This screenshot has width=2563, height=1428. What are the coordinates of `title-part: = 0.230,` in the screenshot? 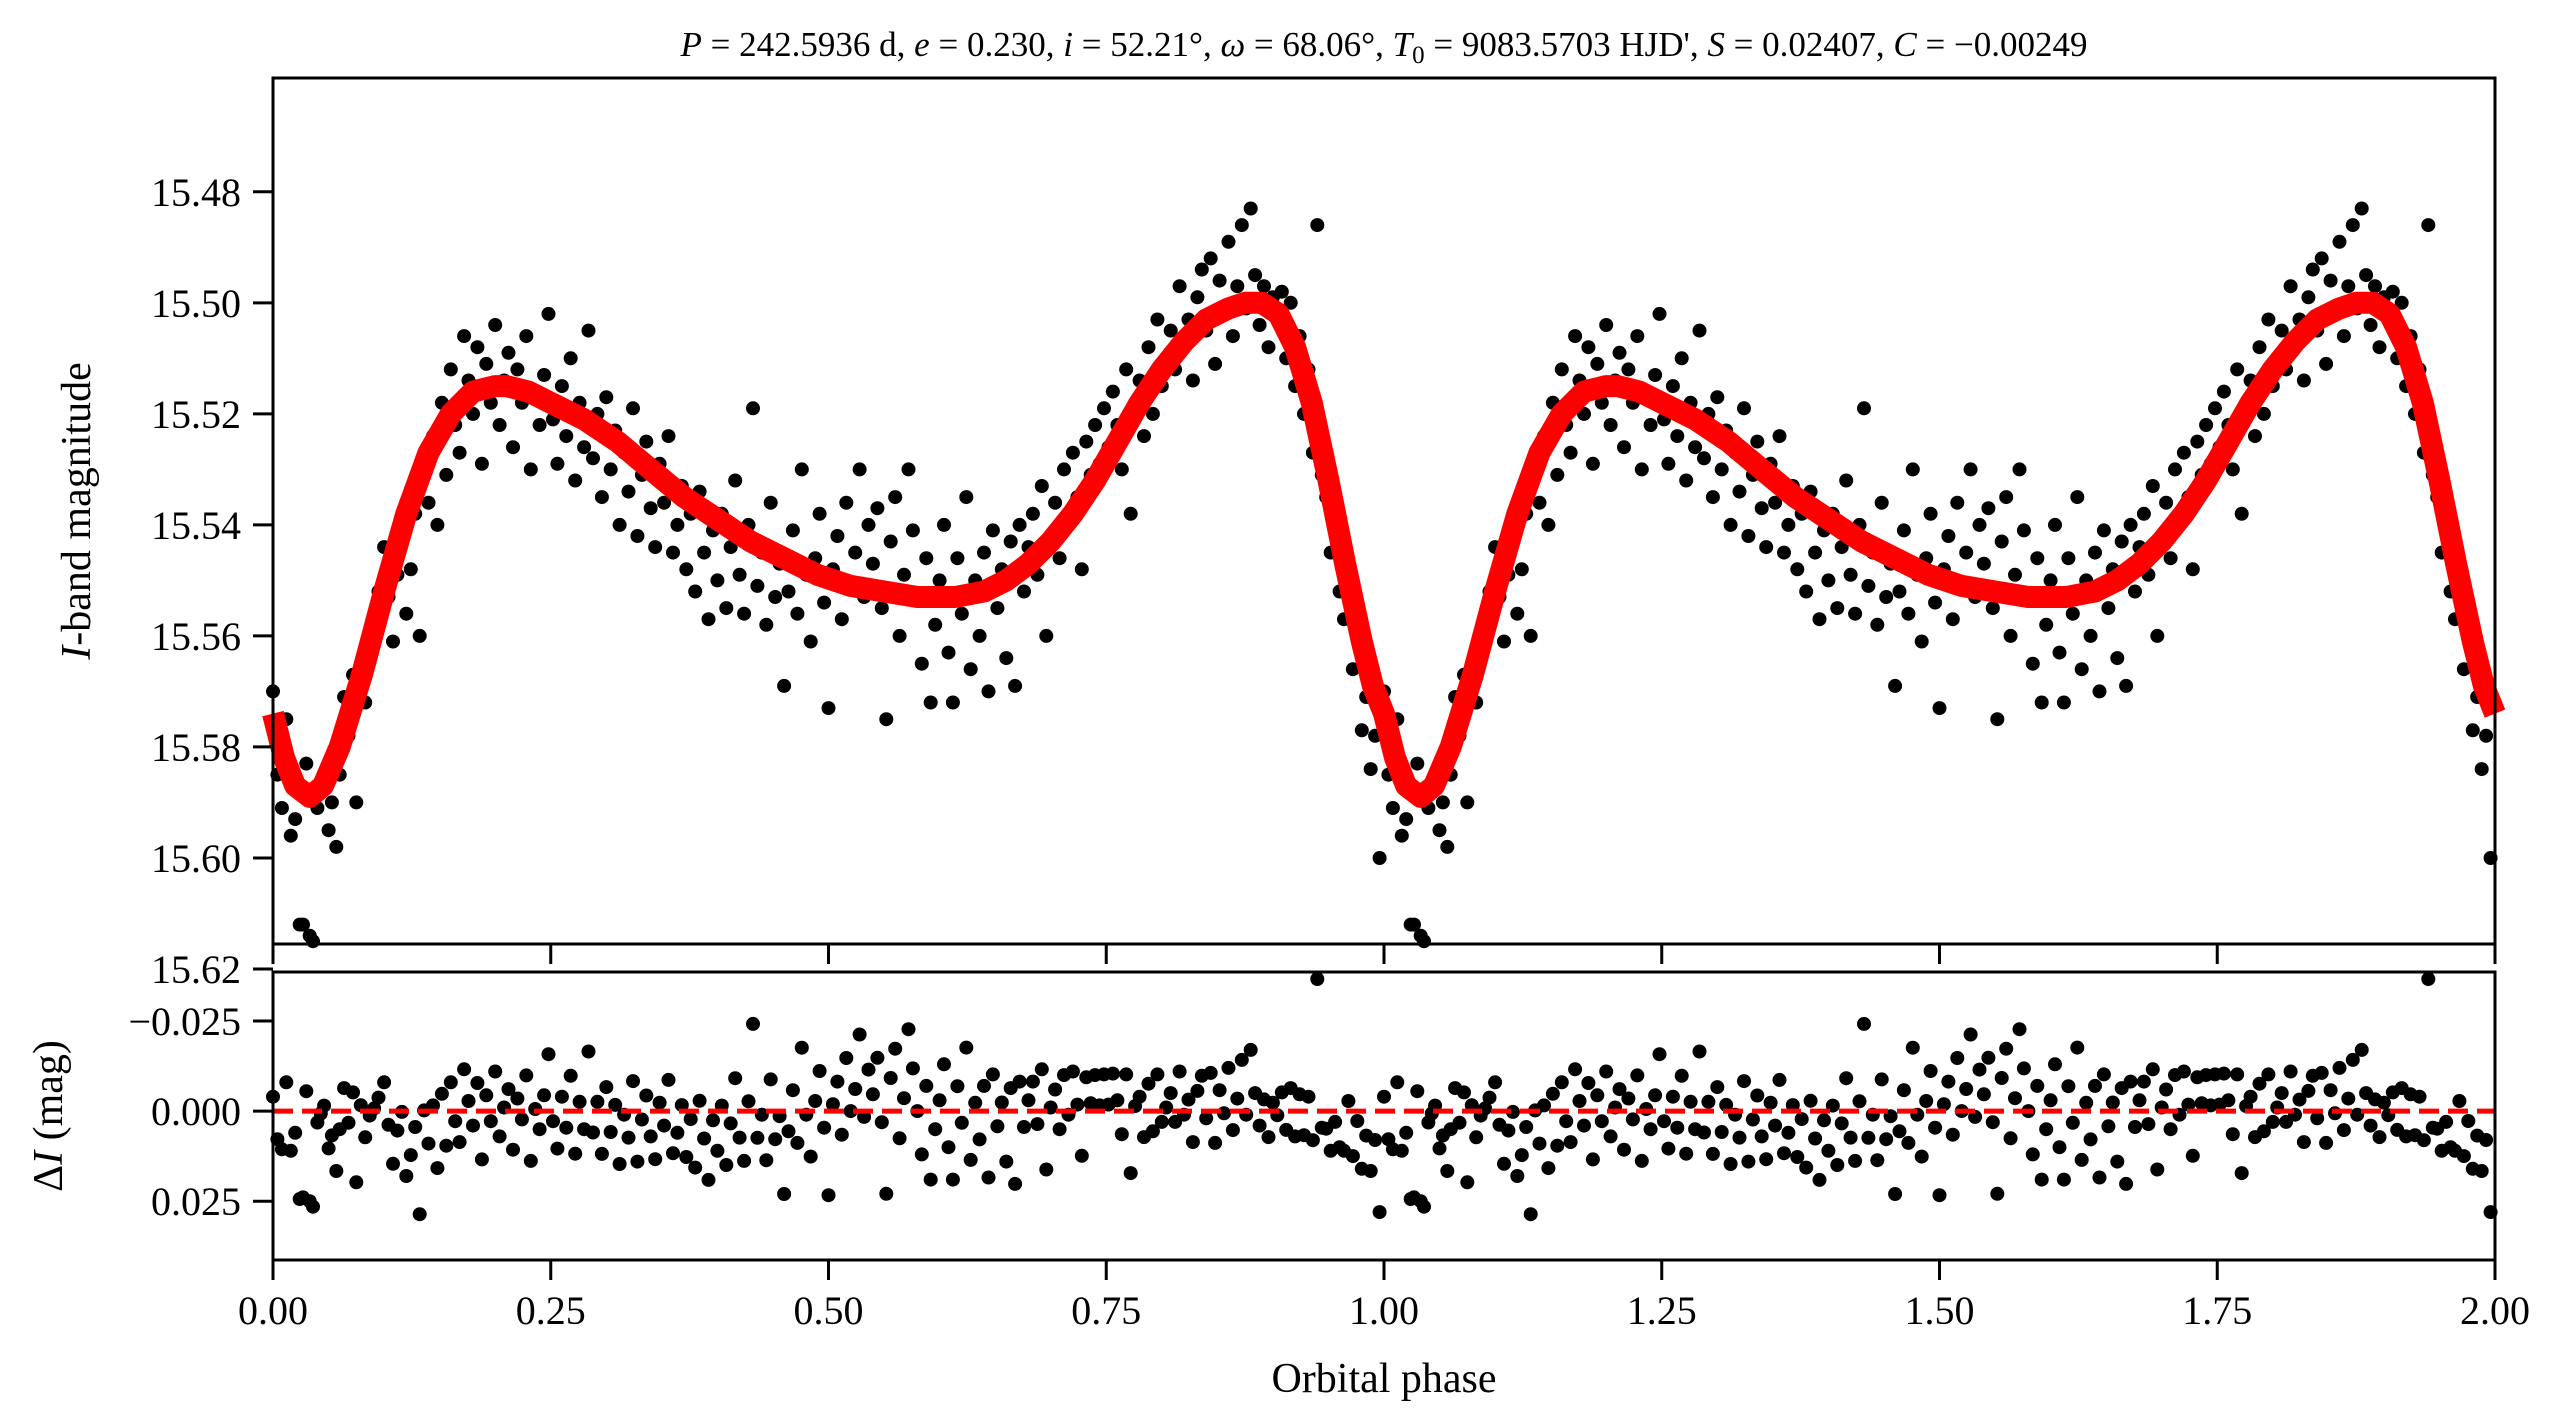 It's located at (997, 44).